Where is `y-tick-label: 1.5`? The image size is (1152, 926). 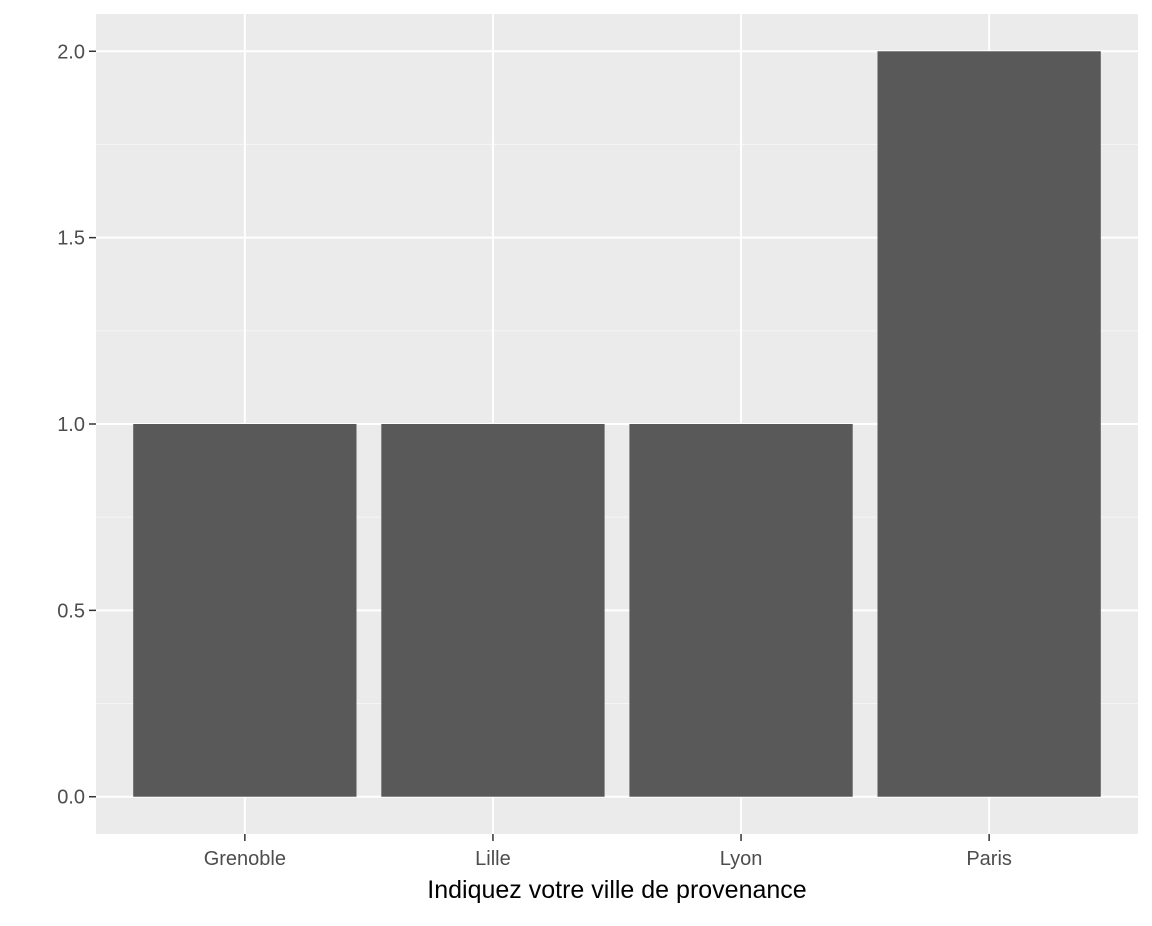 y-tick-label: 1.5 is located at coordinates (71, 239).